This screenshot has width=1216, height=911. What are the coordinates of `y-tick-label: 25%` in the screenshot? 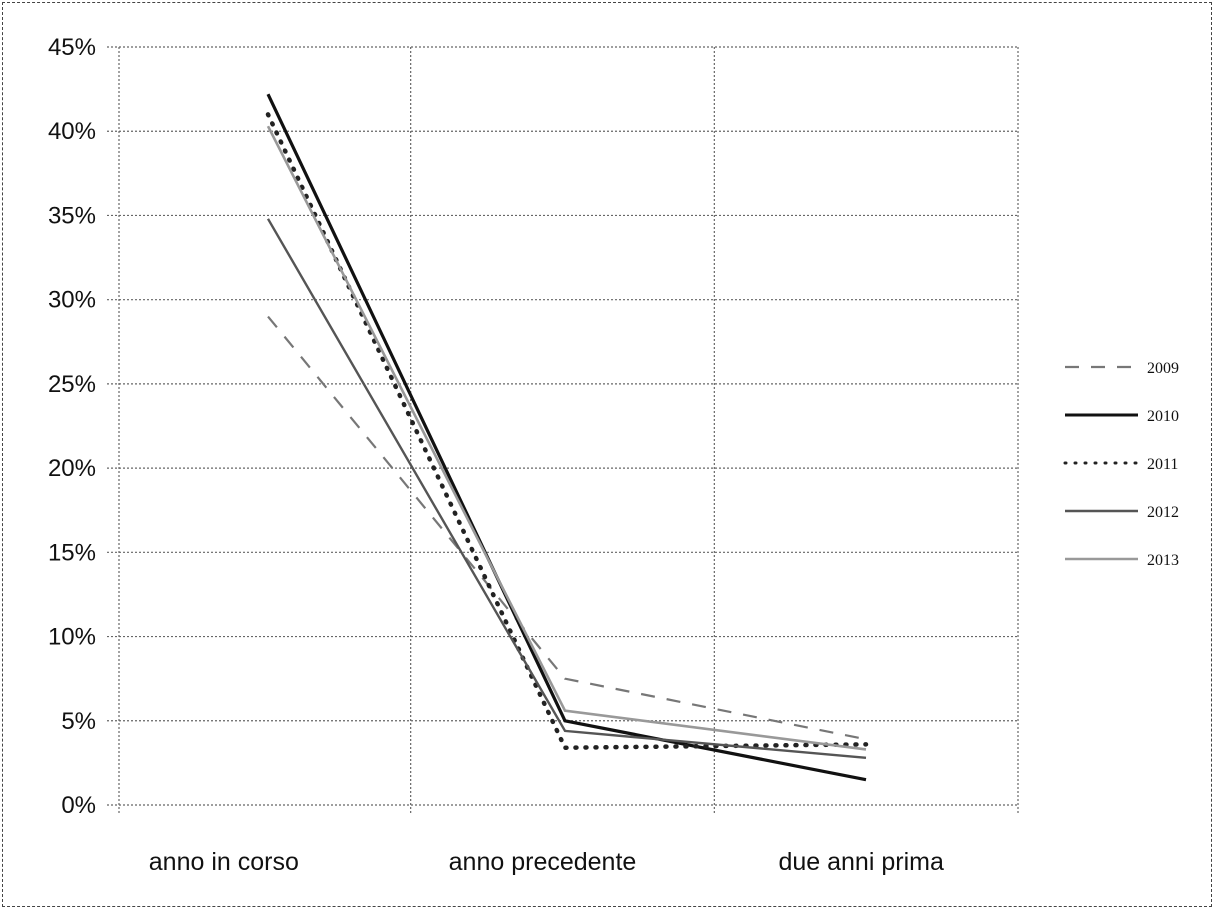 It's located at (72, 384).